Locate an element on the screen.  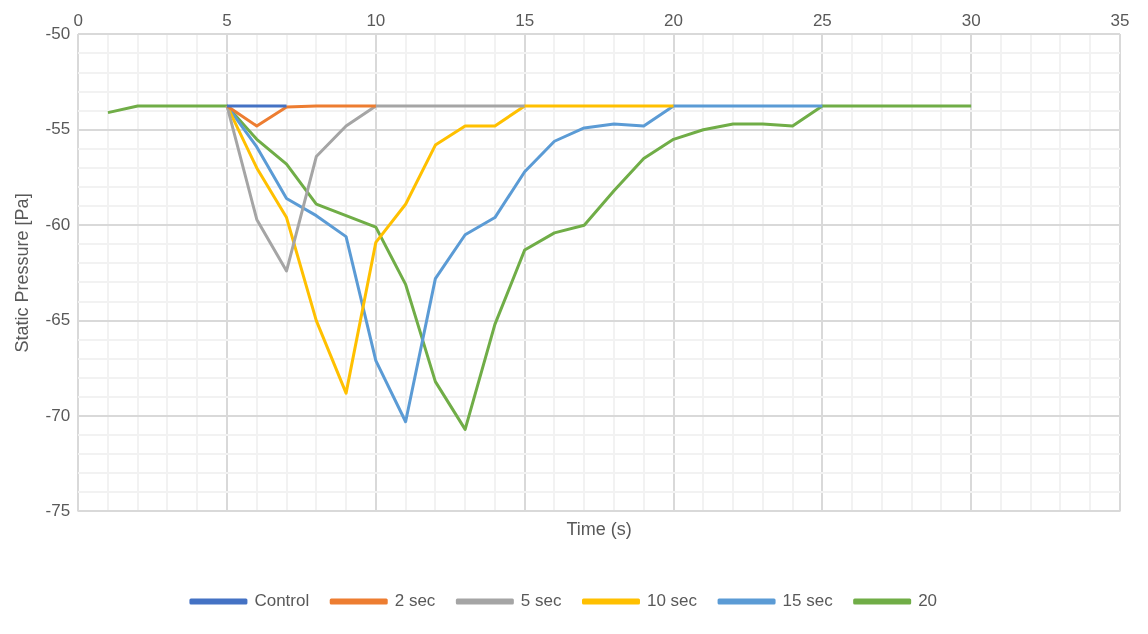
x-tick-label: 35 is located at coordinates (1120, 20).